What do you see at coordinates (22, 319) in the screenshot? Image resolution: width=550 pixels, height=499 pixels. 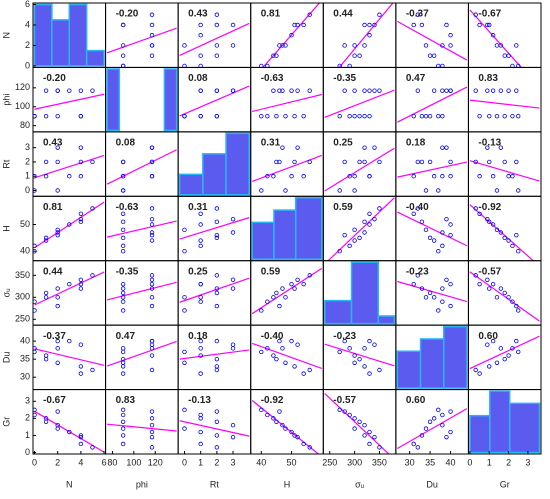 I see `y-tick-label: 250` at bounding box center [22, 319].